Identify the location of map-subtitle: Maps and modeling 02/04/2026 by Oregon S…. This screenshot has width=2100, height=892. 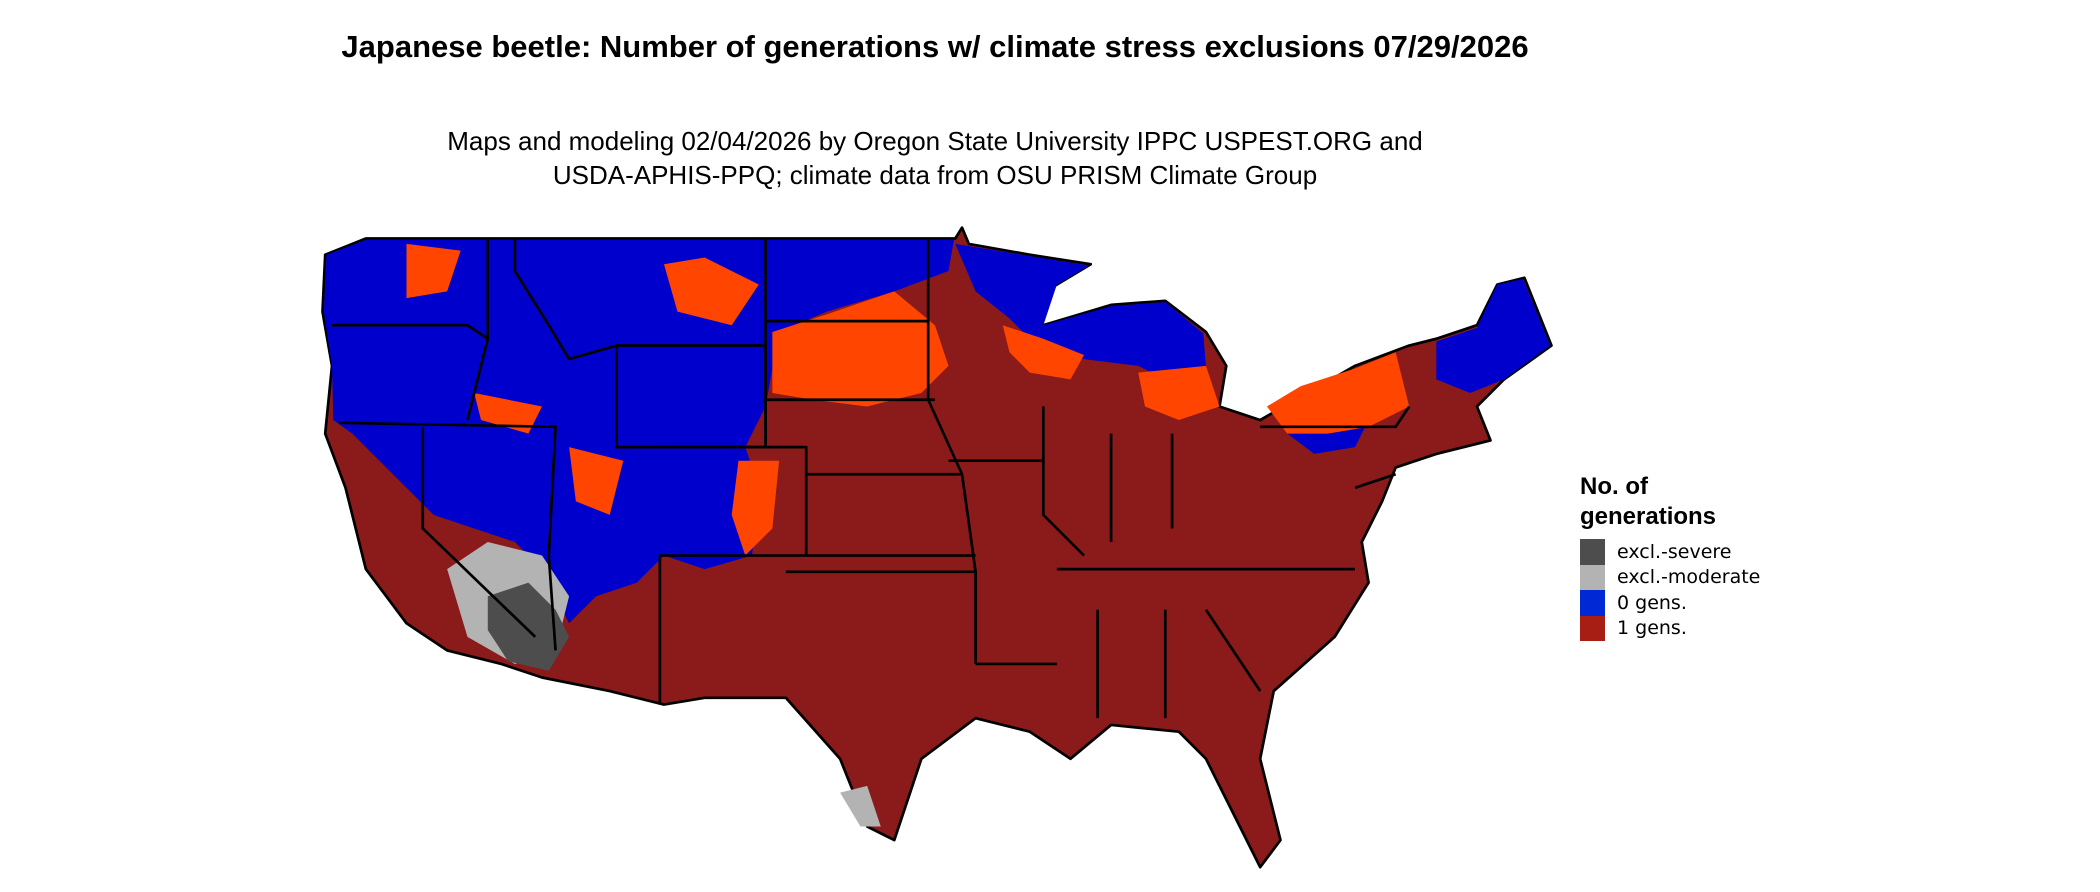
(935, 158).